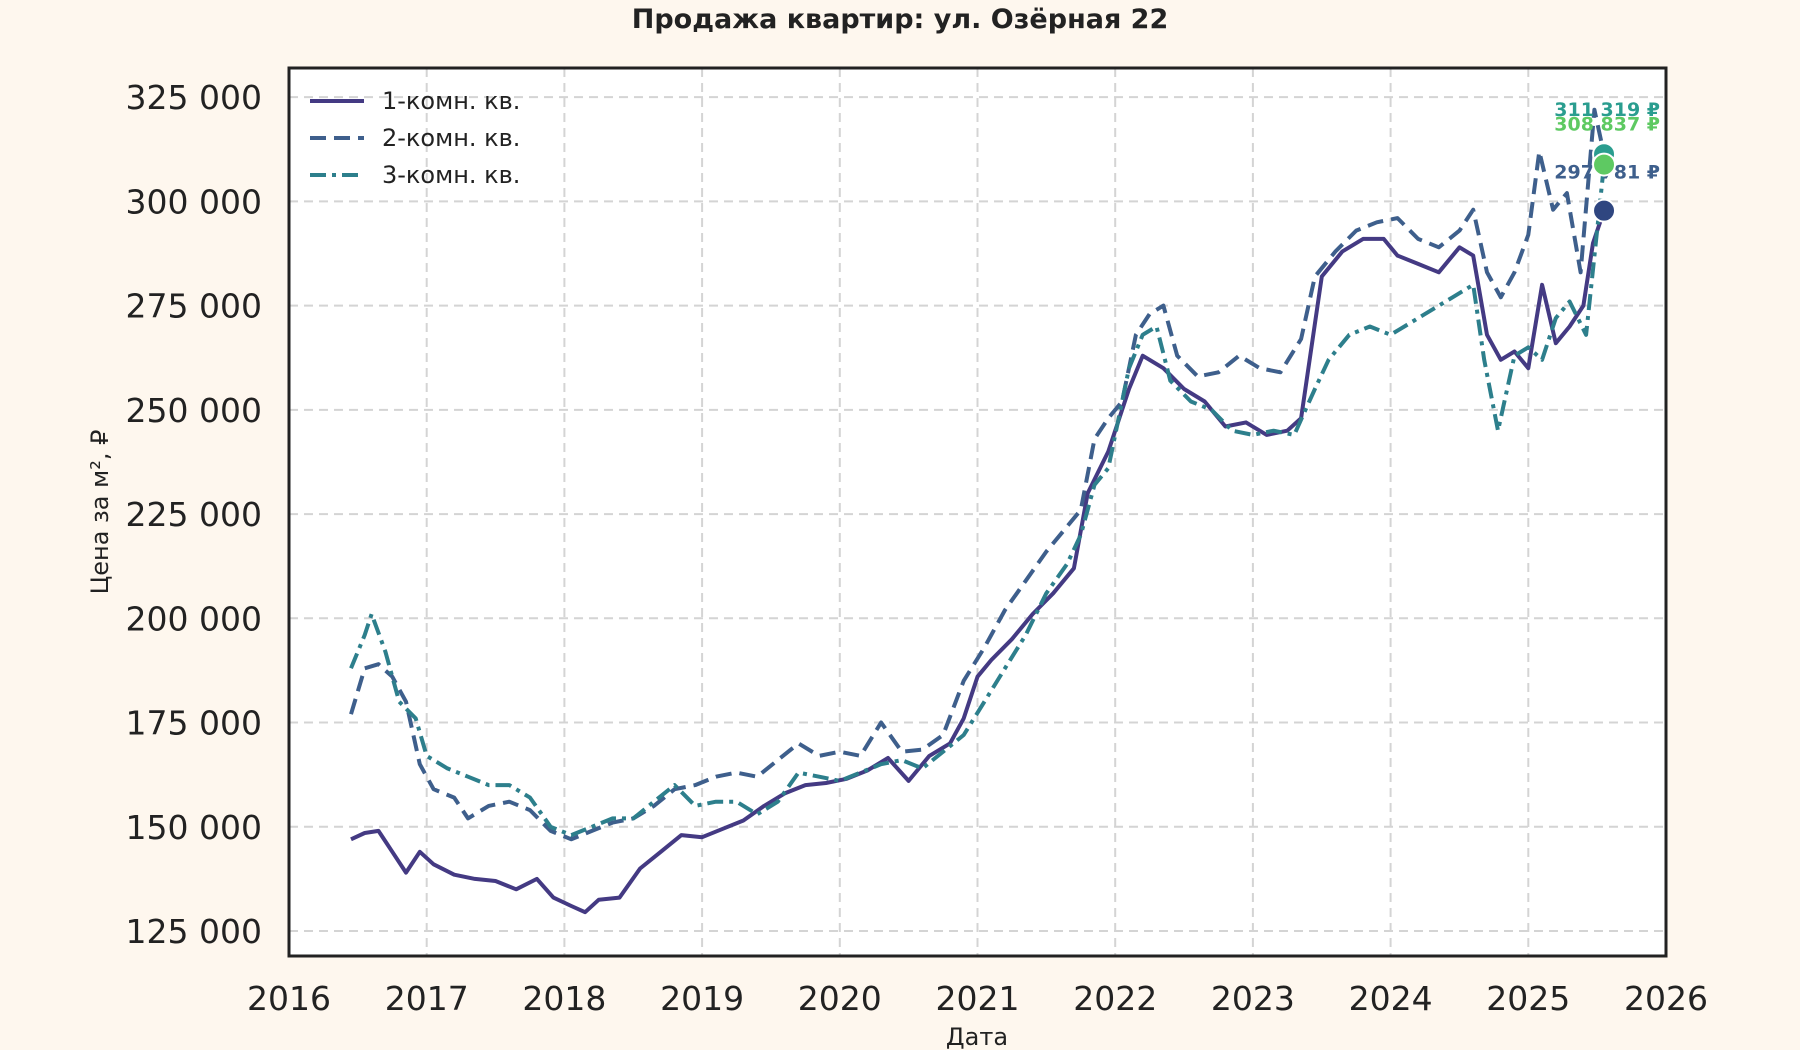  I want to click on y-tick-label: 225 000, so click(194, 514).